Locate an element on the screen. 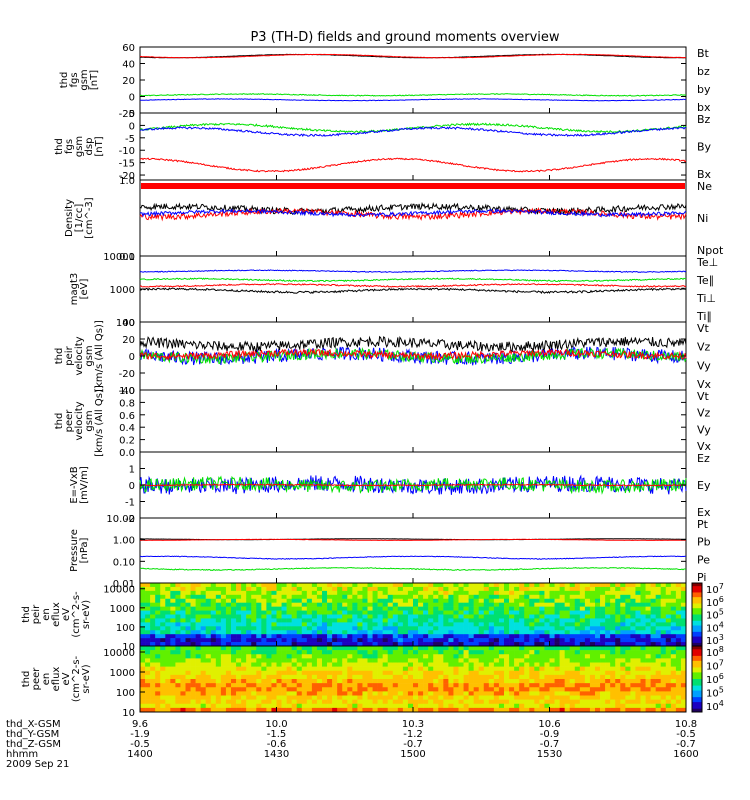  series-line-blue is located at coordinates (413, 213).